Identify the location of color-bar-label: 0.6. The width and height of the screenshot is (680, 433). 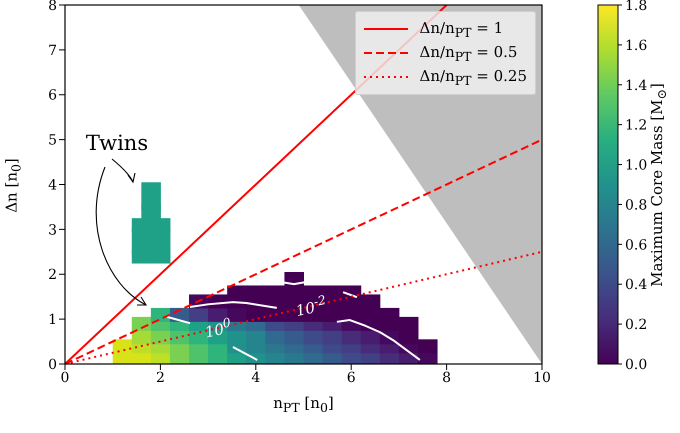
(636, 245).